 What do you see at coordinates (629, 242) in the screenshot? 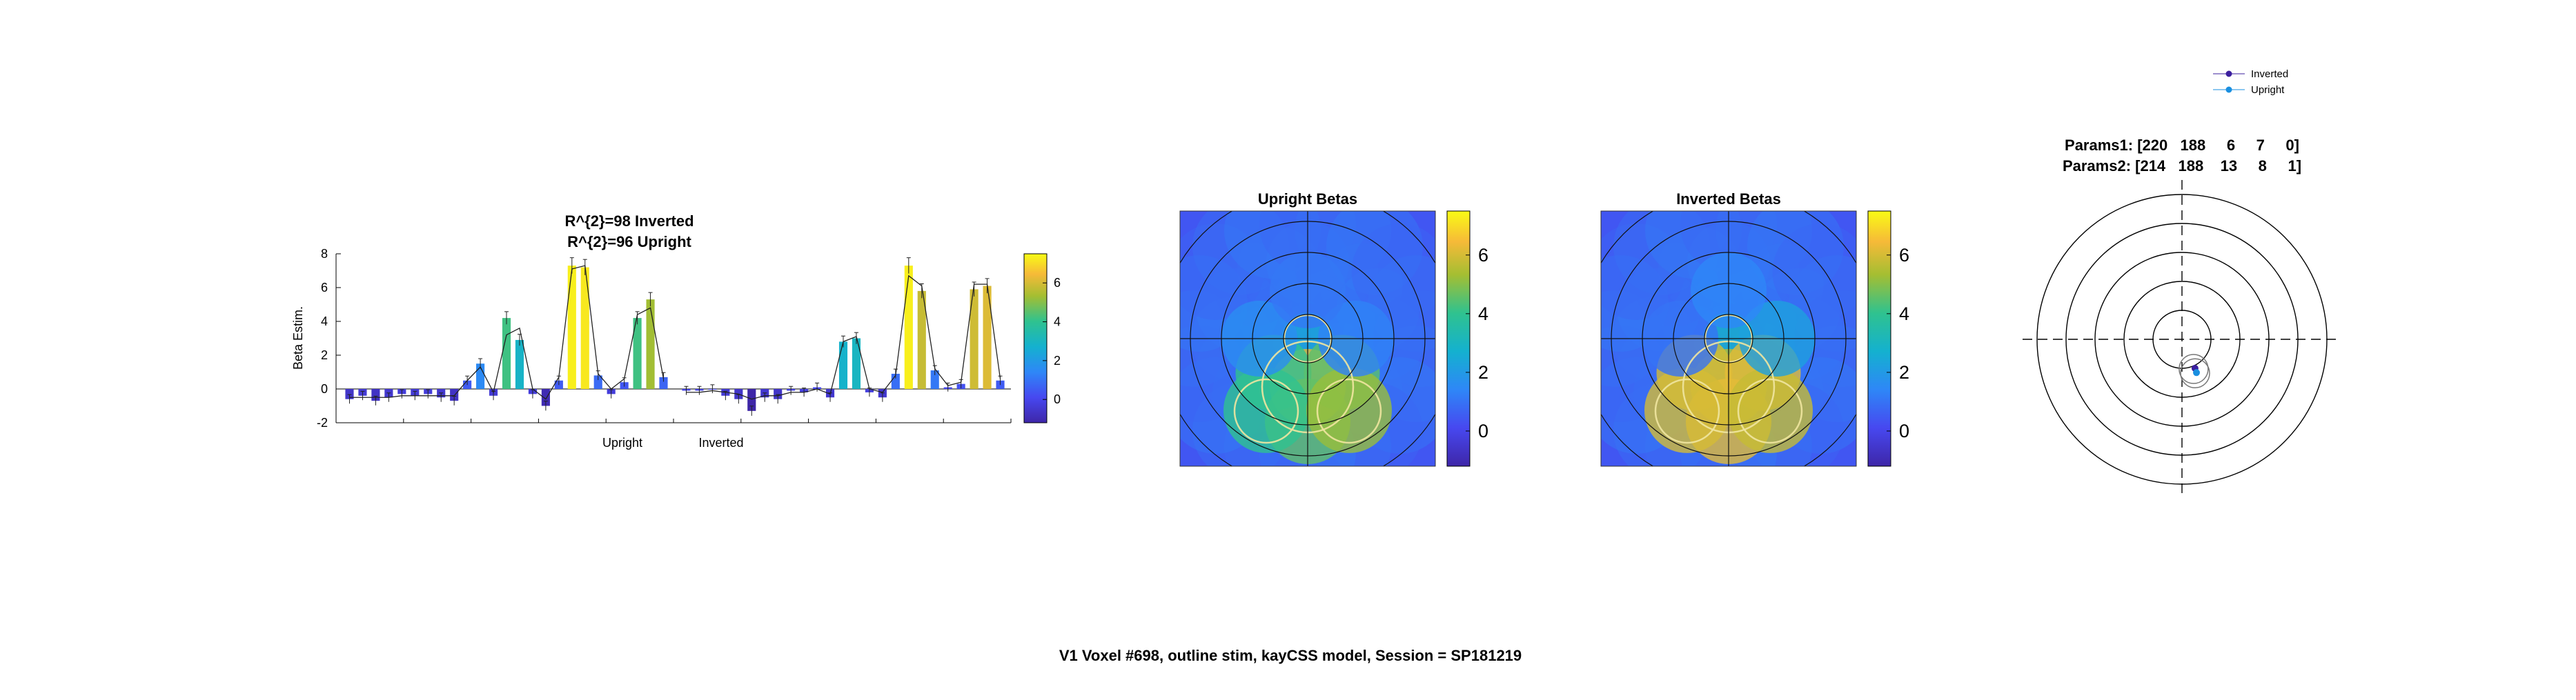
I see `bar-chart-title-line-2: R^{2}=96 Upright` at bounding box center [629, 242].